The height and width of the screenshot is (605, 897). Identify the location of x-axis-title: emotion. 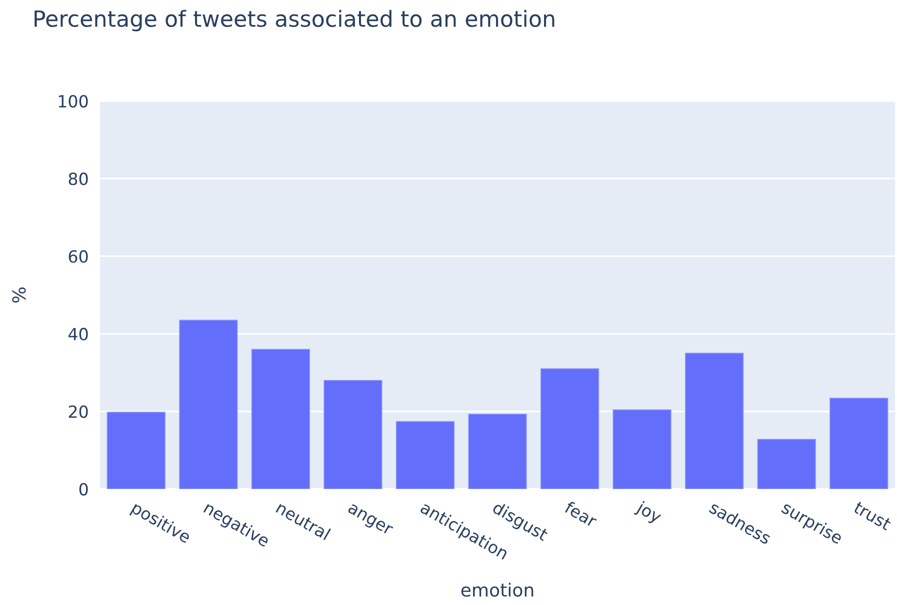
(497, 589).